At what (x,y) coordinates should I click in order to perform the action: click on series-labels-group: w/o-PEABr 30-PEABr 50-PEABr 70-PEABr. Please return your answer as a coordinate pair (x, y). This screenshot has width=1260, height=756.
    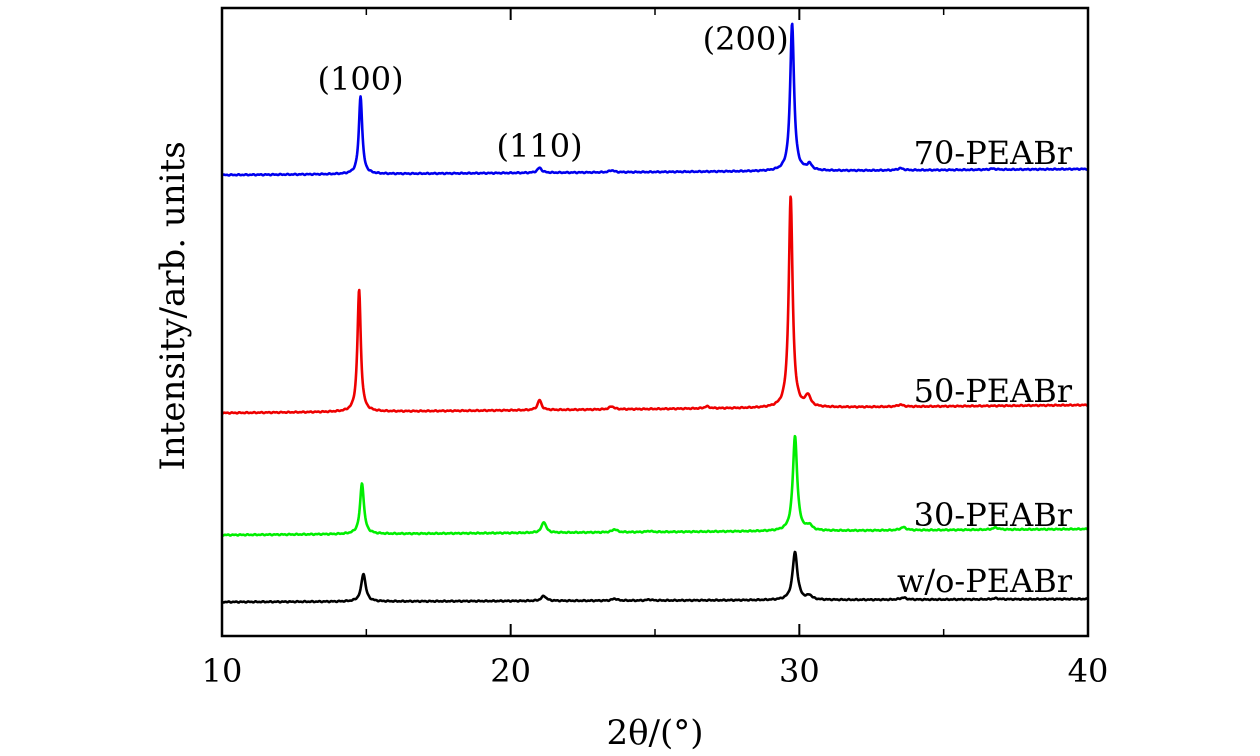
    Looking at the image, I should click on (985, 367).